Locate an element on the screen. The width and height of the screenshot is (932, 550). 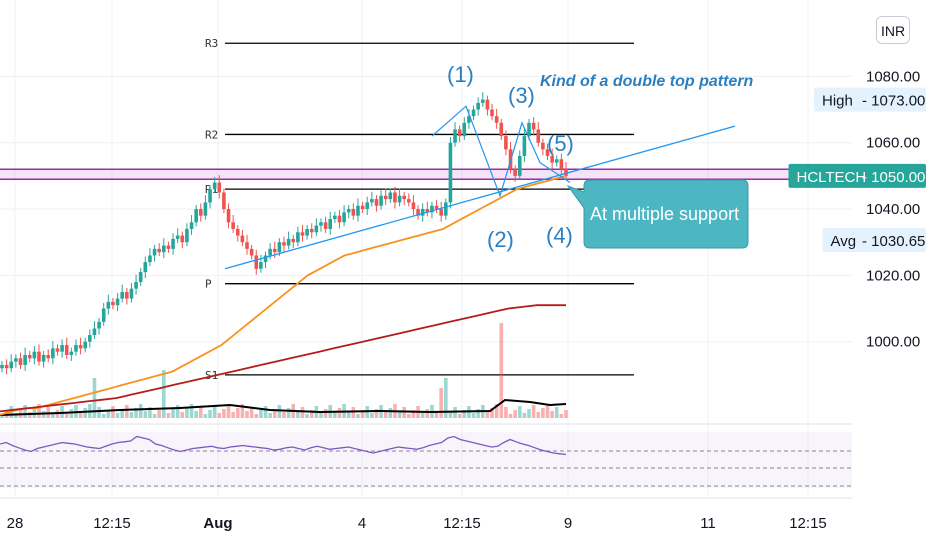
pattern-annotation: Kind of a double top pattern is located at coordinates (647, 81).